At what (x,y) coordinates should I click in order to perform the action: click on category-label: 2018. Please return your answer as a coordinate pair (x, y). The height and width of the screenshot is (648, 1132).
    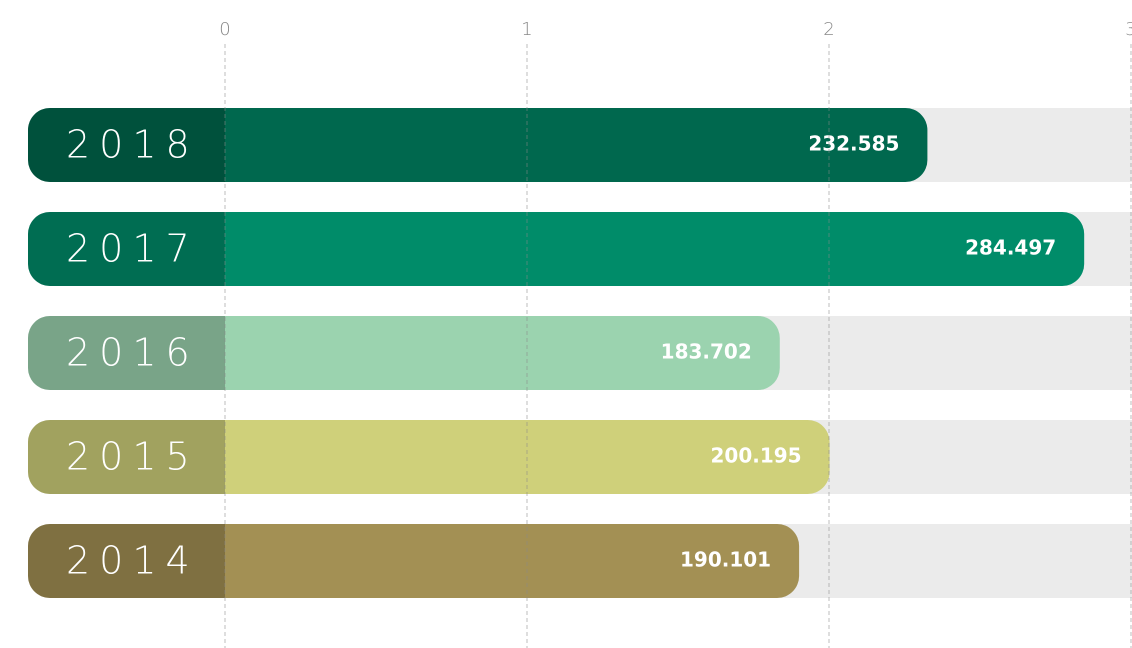
    Looking at the image, I should click on (132, 145).